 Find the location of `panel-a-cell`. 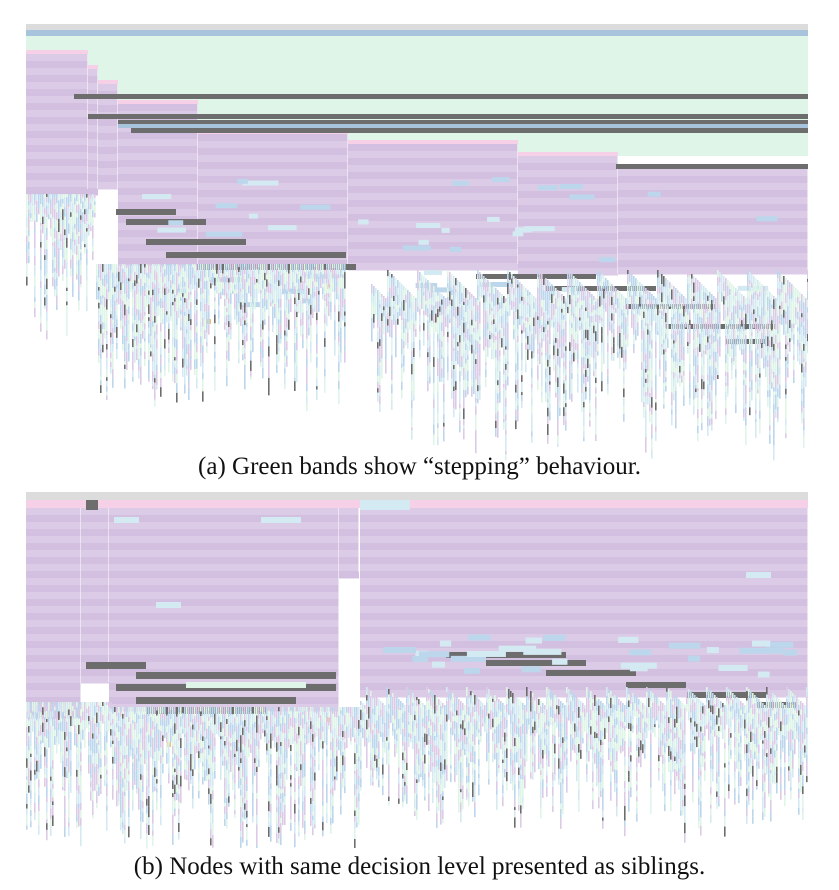

panel-a-cell is located at coordinates (57, 163).